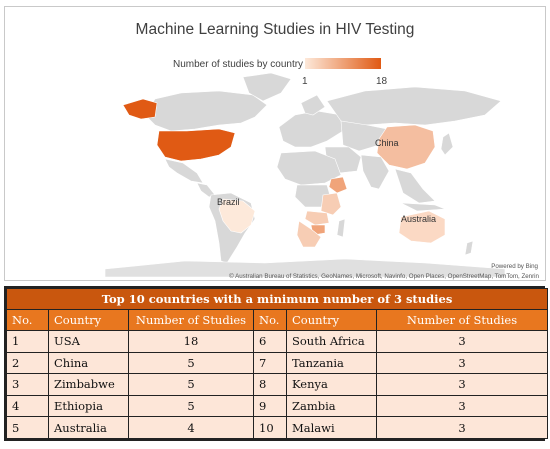 The width and height of the screenshot is (550, 449). I want to click on header-country-2: Country, so click(331, 320).